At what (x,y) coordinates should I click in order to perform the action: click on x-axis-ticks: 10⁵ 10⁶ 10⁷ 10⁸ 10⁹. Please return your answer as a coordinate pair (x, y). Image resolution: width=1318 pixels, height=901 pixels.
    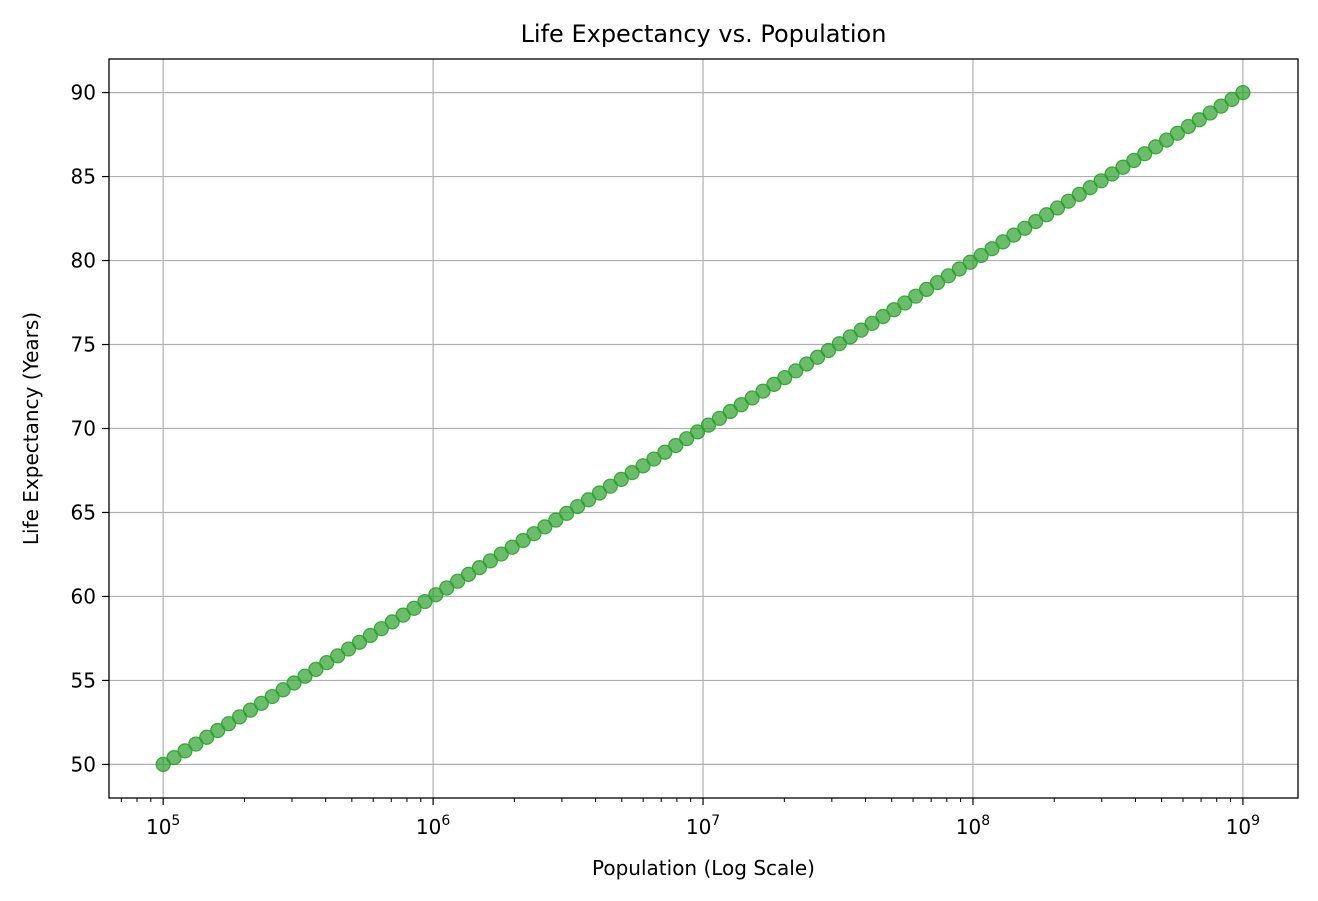
    Looking at the image, I should click on (690, 818).